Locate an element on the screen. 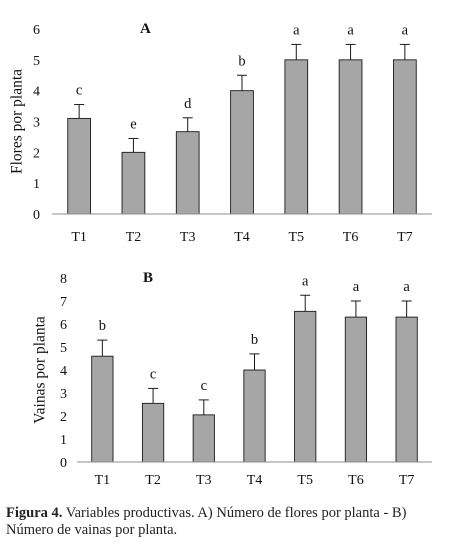 Image resolution: width=454 pixels, height=554 pixels. chart-b-x-tick-t7: T7 is located at coordinates (407, 480).